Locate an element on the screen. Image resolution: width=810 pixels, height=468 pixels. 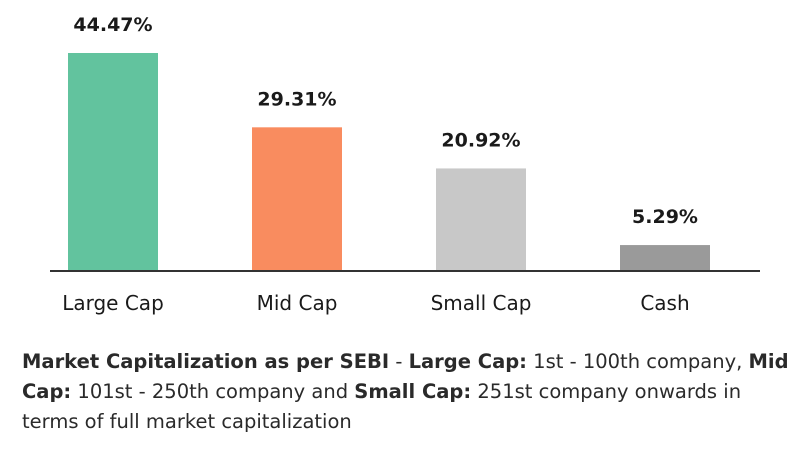
footnote-mid-cap-label: Mid Cap: is located at coordinates (405, 376).